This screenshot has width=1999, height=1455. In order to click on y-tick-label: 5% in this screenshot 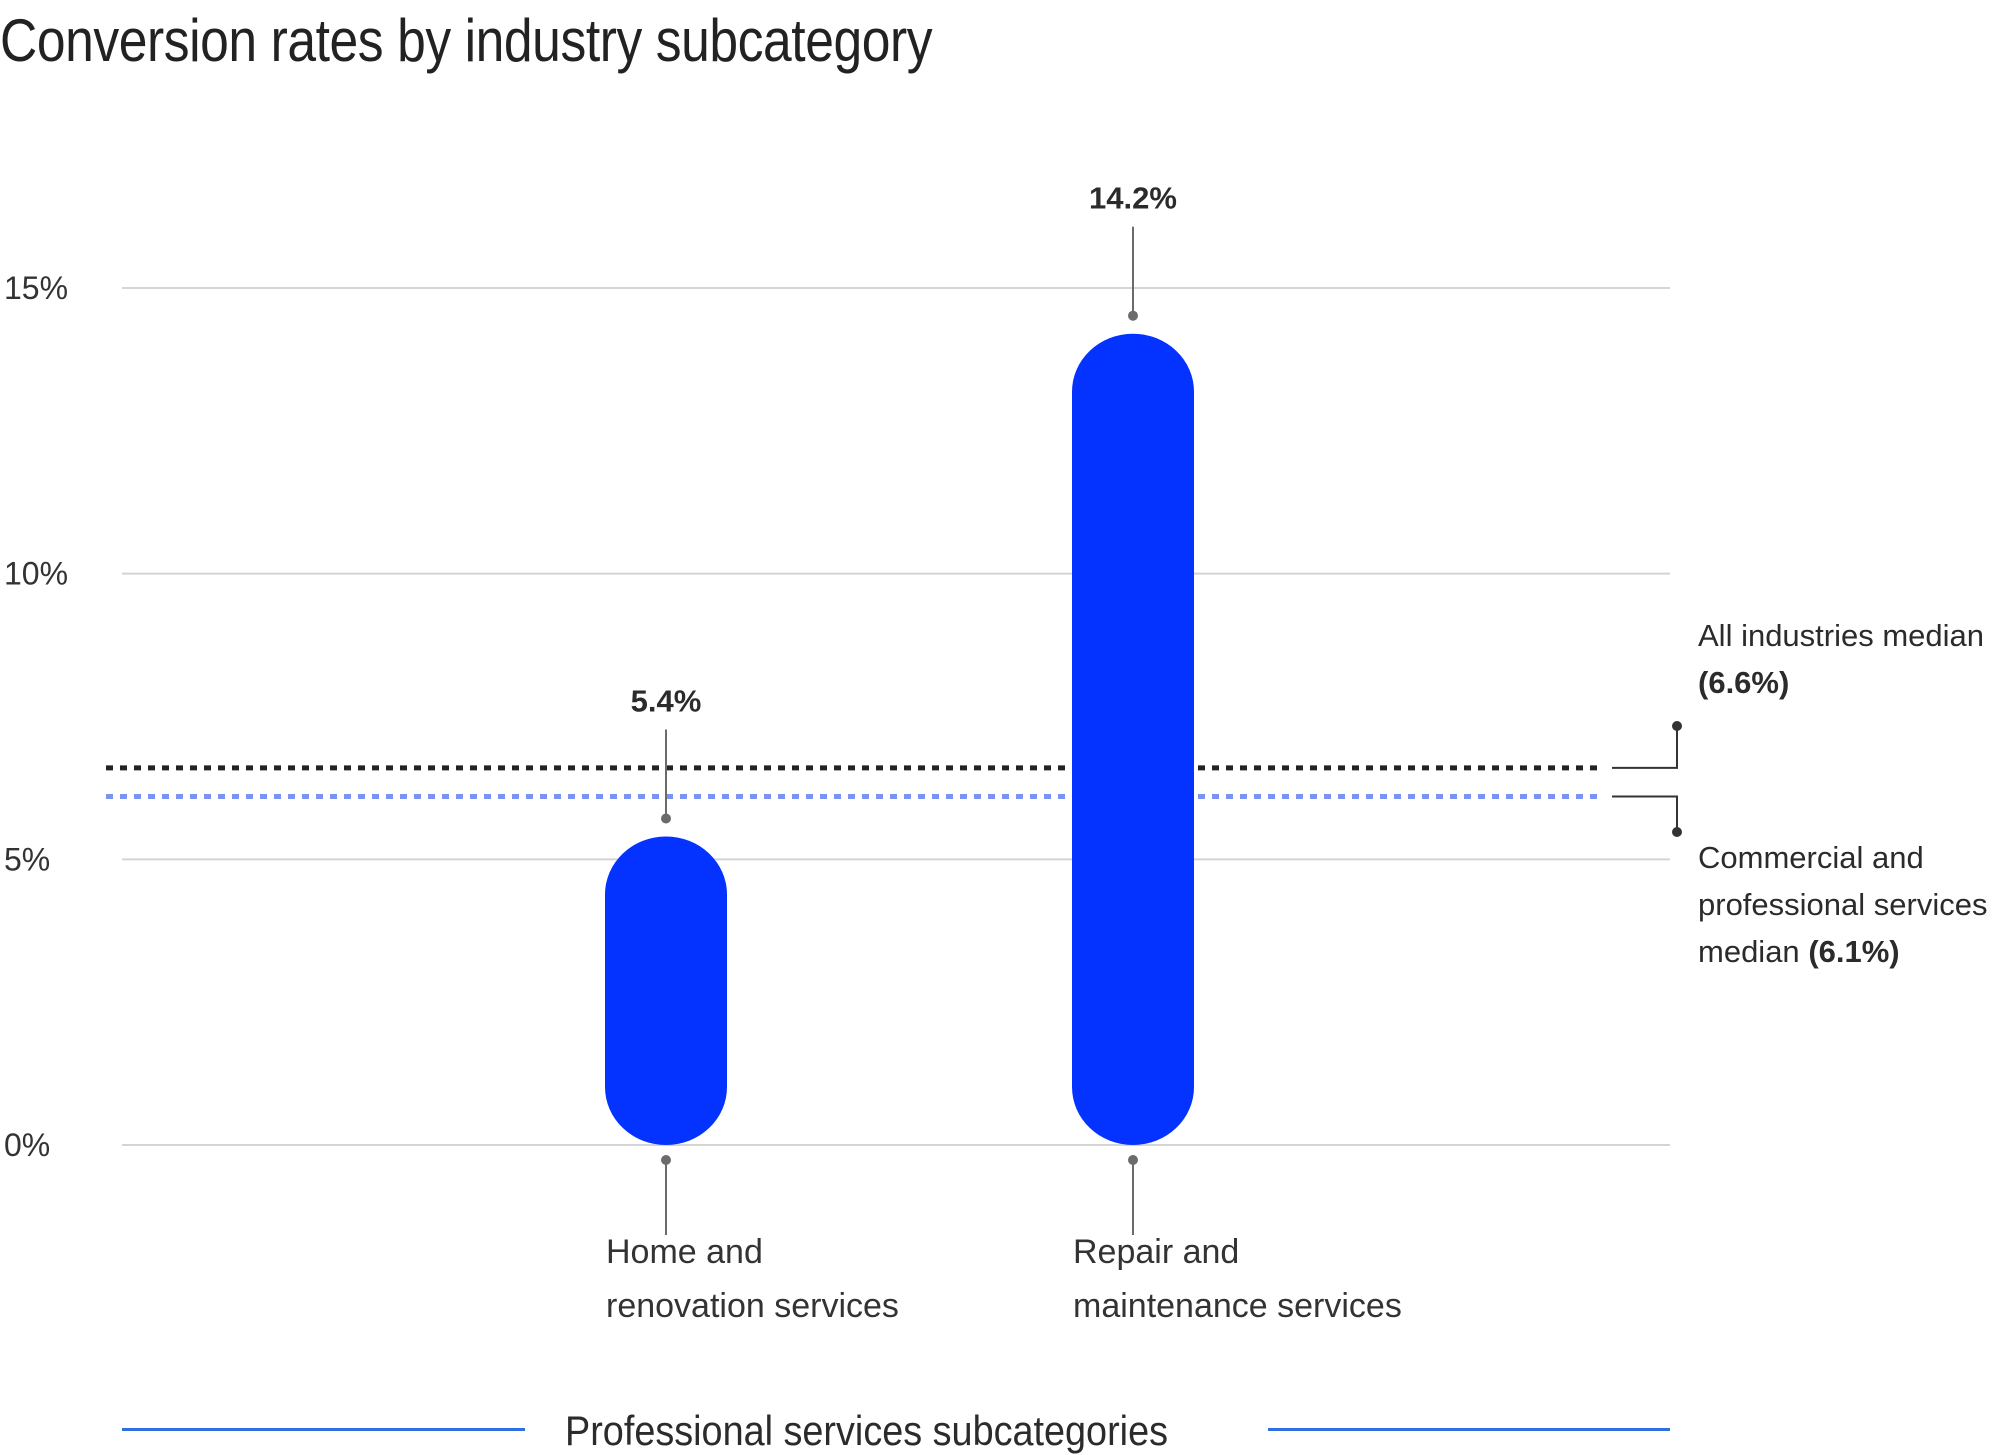, I will do `click(27, 859)`.